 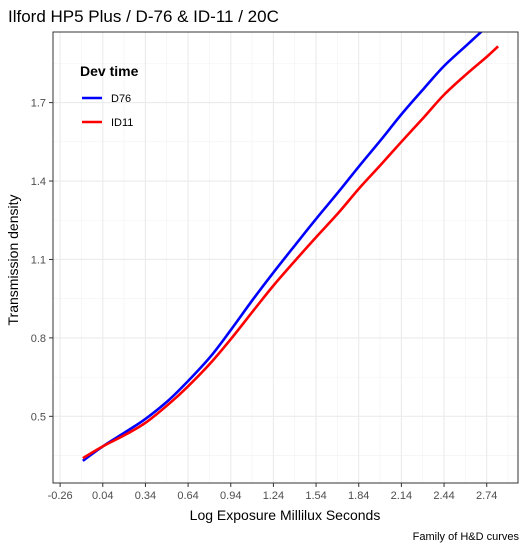 I want to click on x-tick-label: 1.24, so click(x=273, y=496).